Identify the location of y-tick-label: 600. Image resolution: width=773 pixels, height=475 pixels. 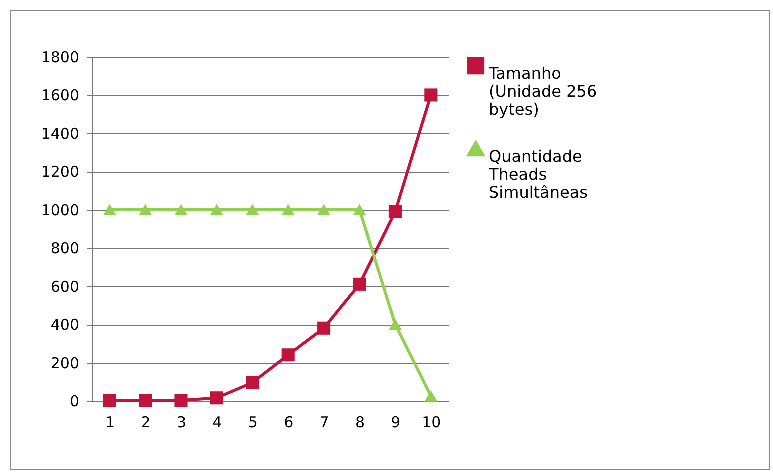
(65, 287).